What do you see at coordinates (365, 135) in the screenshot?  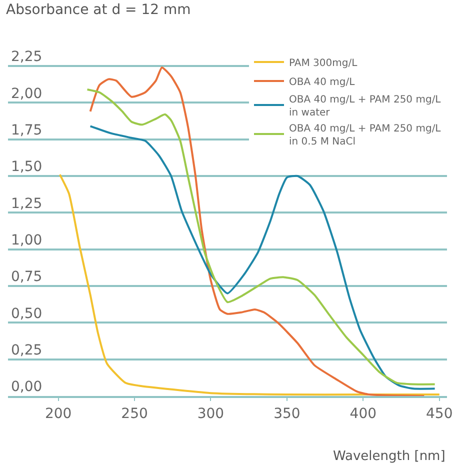 I see `legend-label: OBA 40 mg/L + PAM 250 mg/L in 0.5 M NaCl` at bounding box center [365, 135].